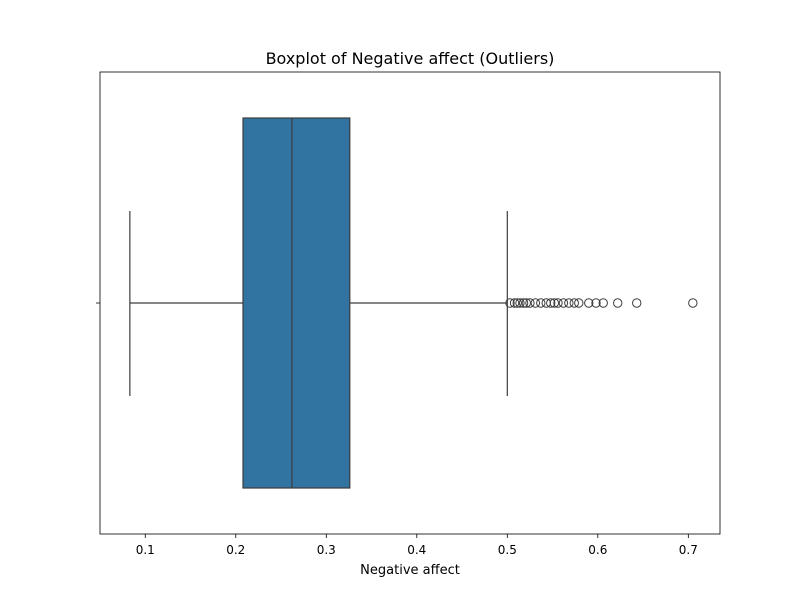 The width and height of the screenshot is (800, 604). I want to click on x-tick-label: 0.4, so click(416, 550).